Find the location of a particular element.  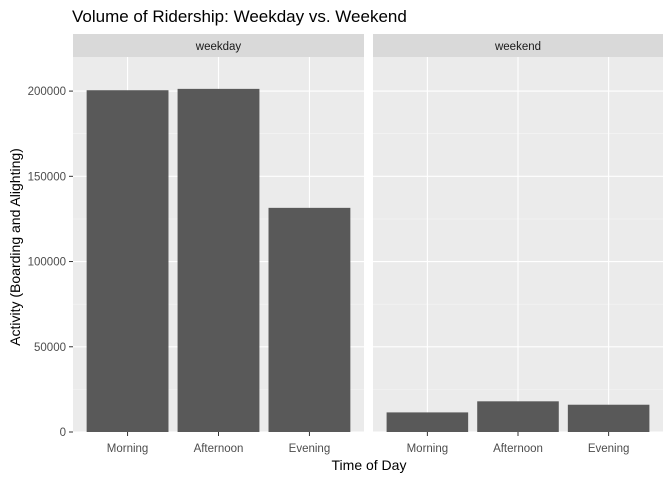

y-tick-label: 100000 is located at coordinates (47, 263).